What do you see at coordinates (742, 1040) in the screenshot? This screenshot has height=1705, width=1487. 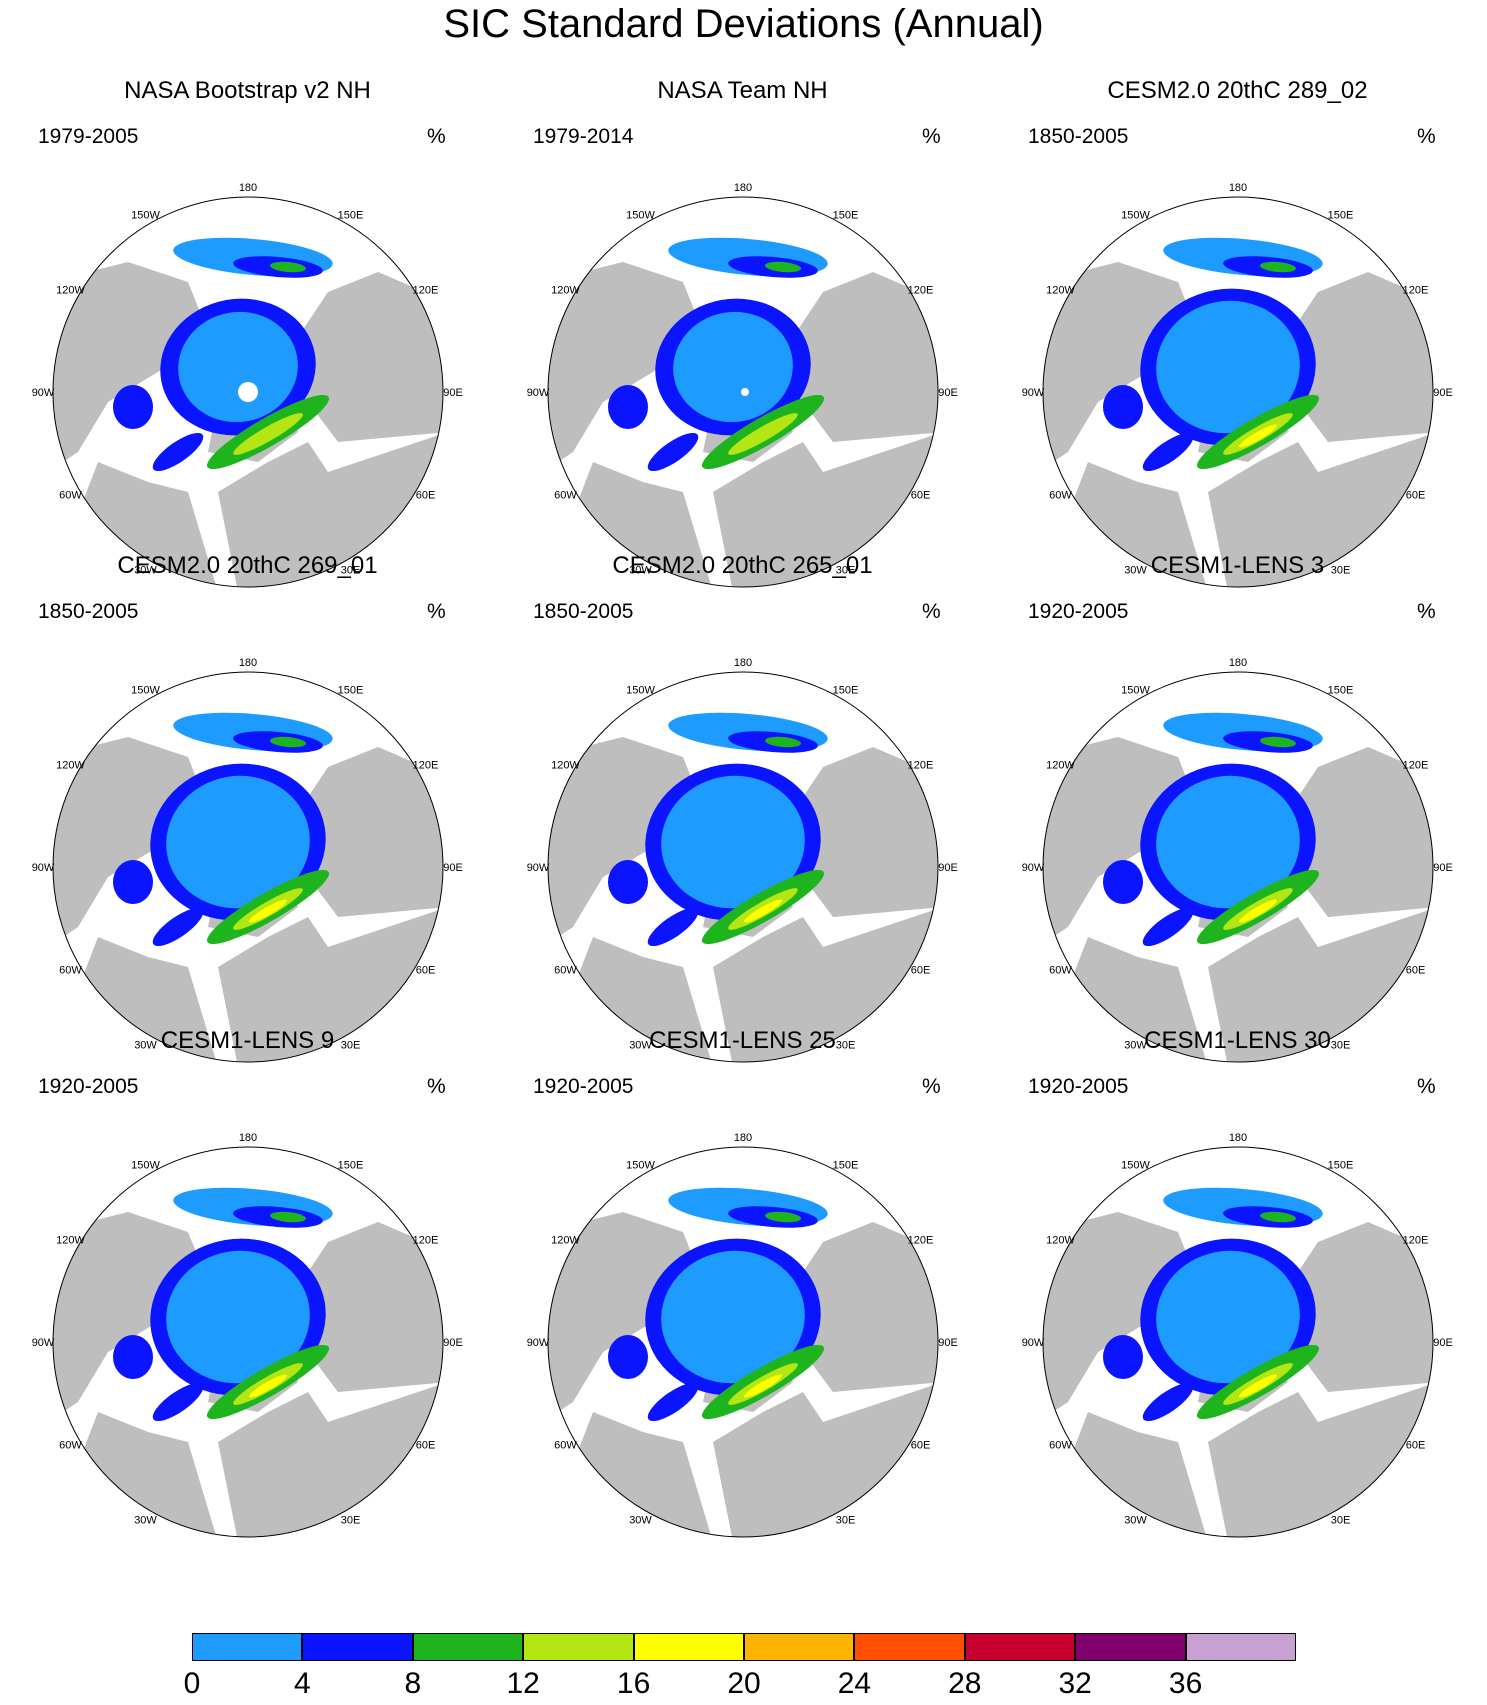 I see `panel-title: CESM1-LENS 25` at bounding box center [742, 1040].